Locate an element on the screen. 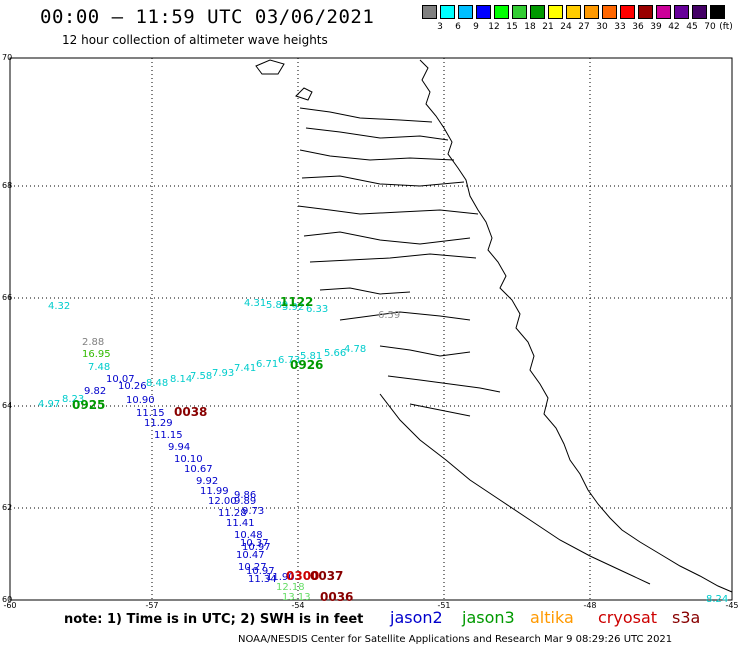 The image size is (740, 650). wave-height-value: 8.48 is located at coordinates (157, 383).